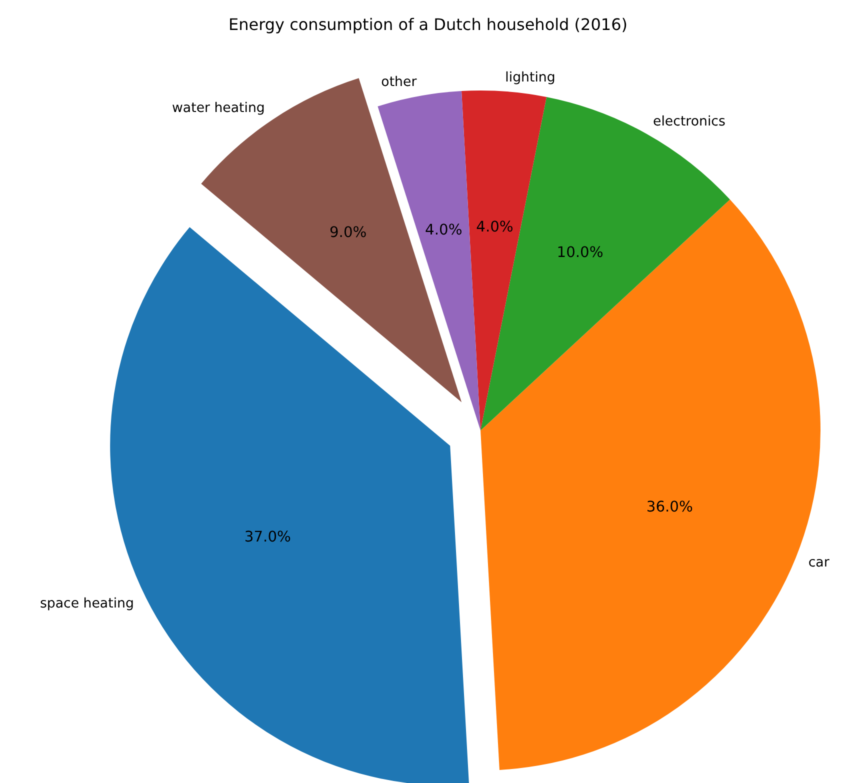 Image resolution: width=855 pixels, height=783 pixels. Describe the element at coordinates (268, 537) in the screenshot. I see `data-label: 37.0%` at that location.